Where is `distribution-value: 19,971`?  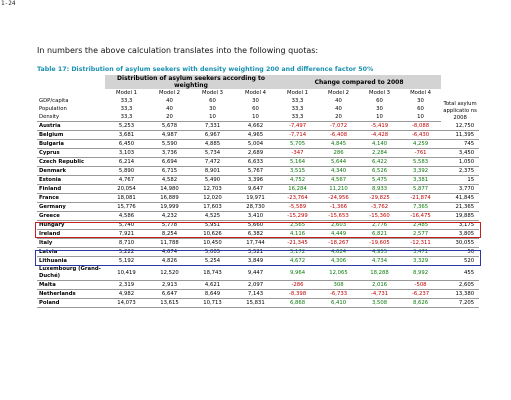 distribution-value: 19,971 is located at coordinates (256, 198).